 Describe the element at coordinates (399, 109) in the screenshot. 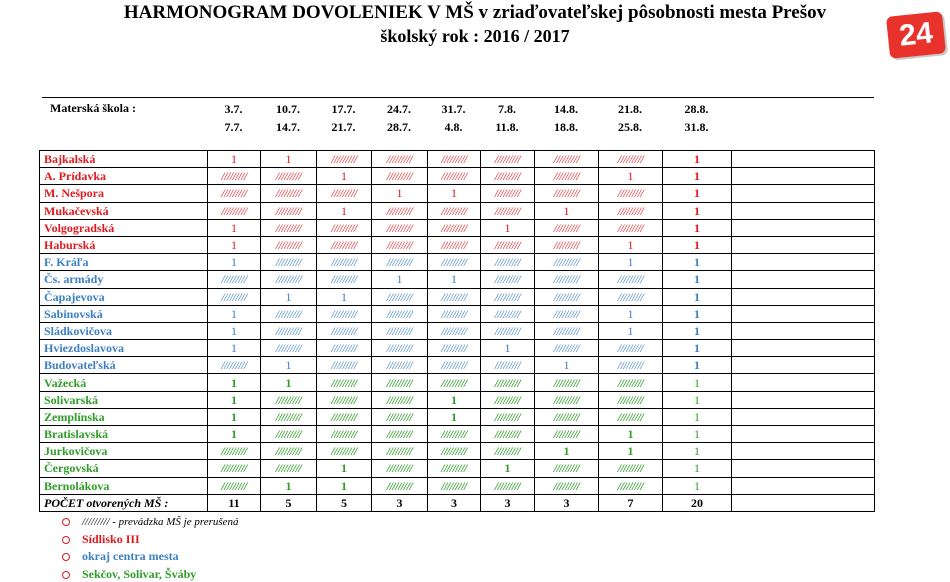

I see `week-start-date: 24.7.` at that location.